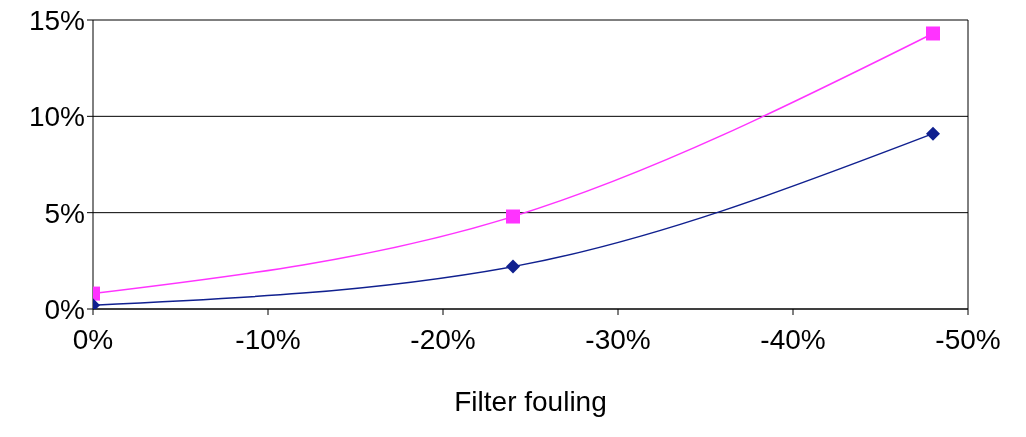 This screenshot has width=1026, height=437. I want to click on x-tick-label: -40%, so click(793, 339).